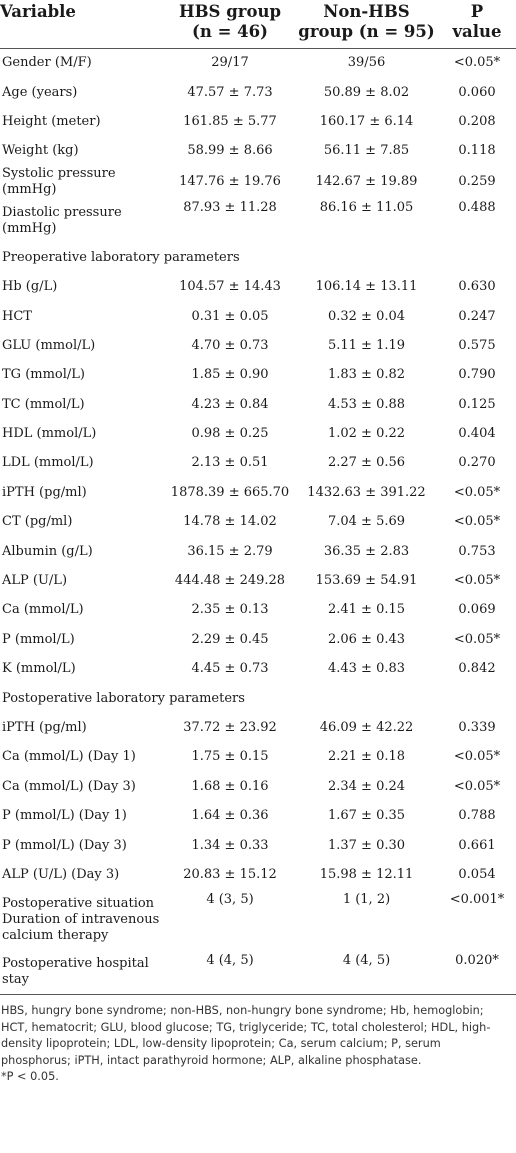 This screenshot has width=516, height=1153. What do you see at coordinates (230, 63) in the screenshot?
I see `row-hbs-value: 29/17` at bounding box center [230, 63].